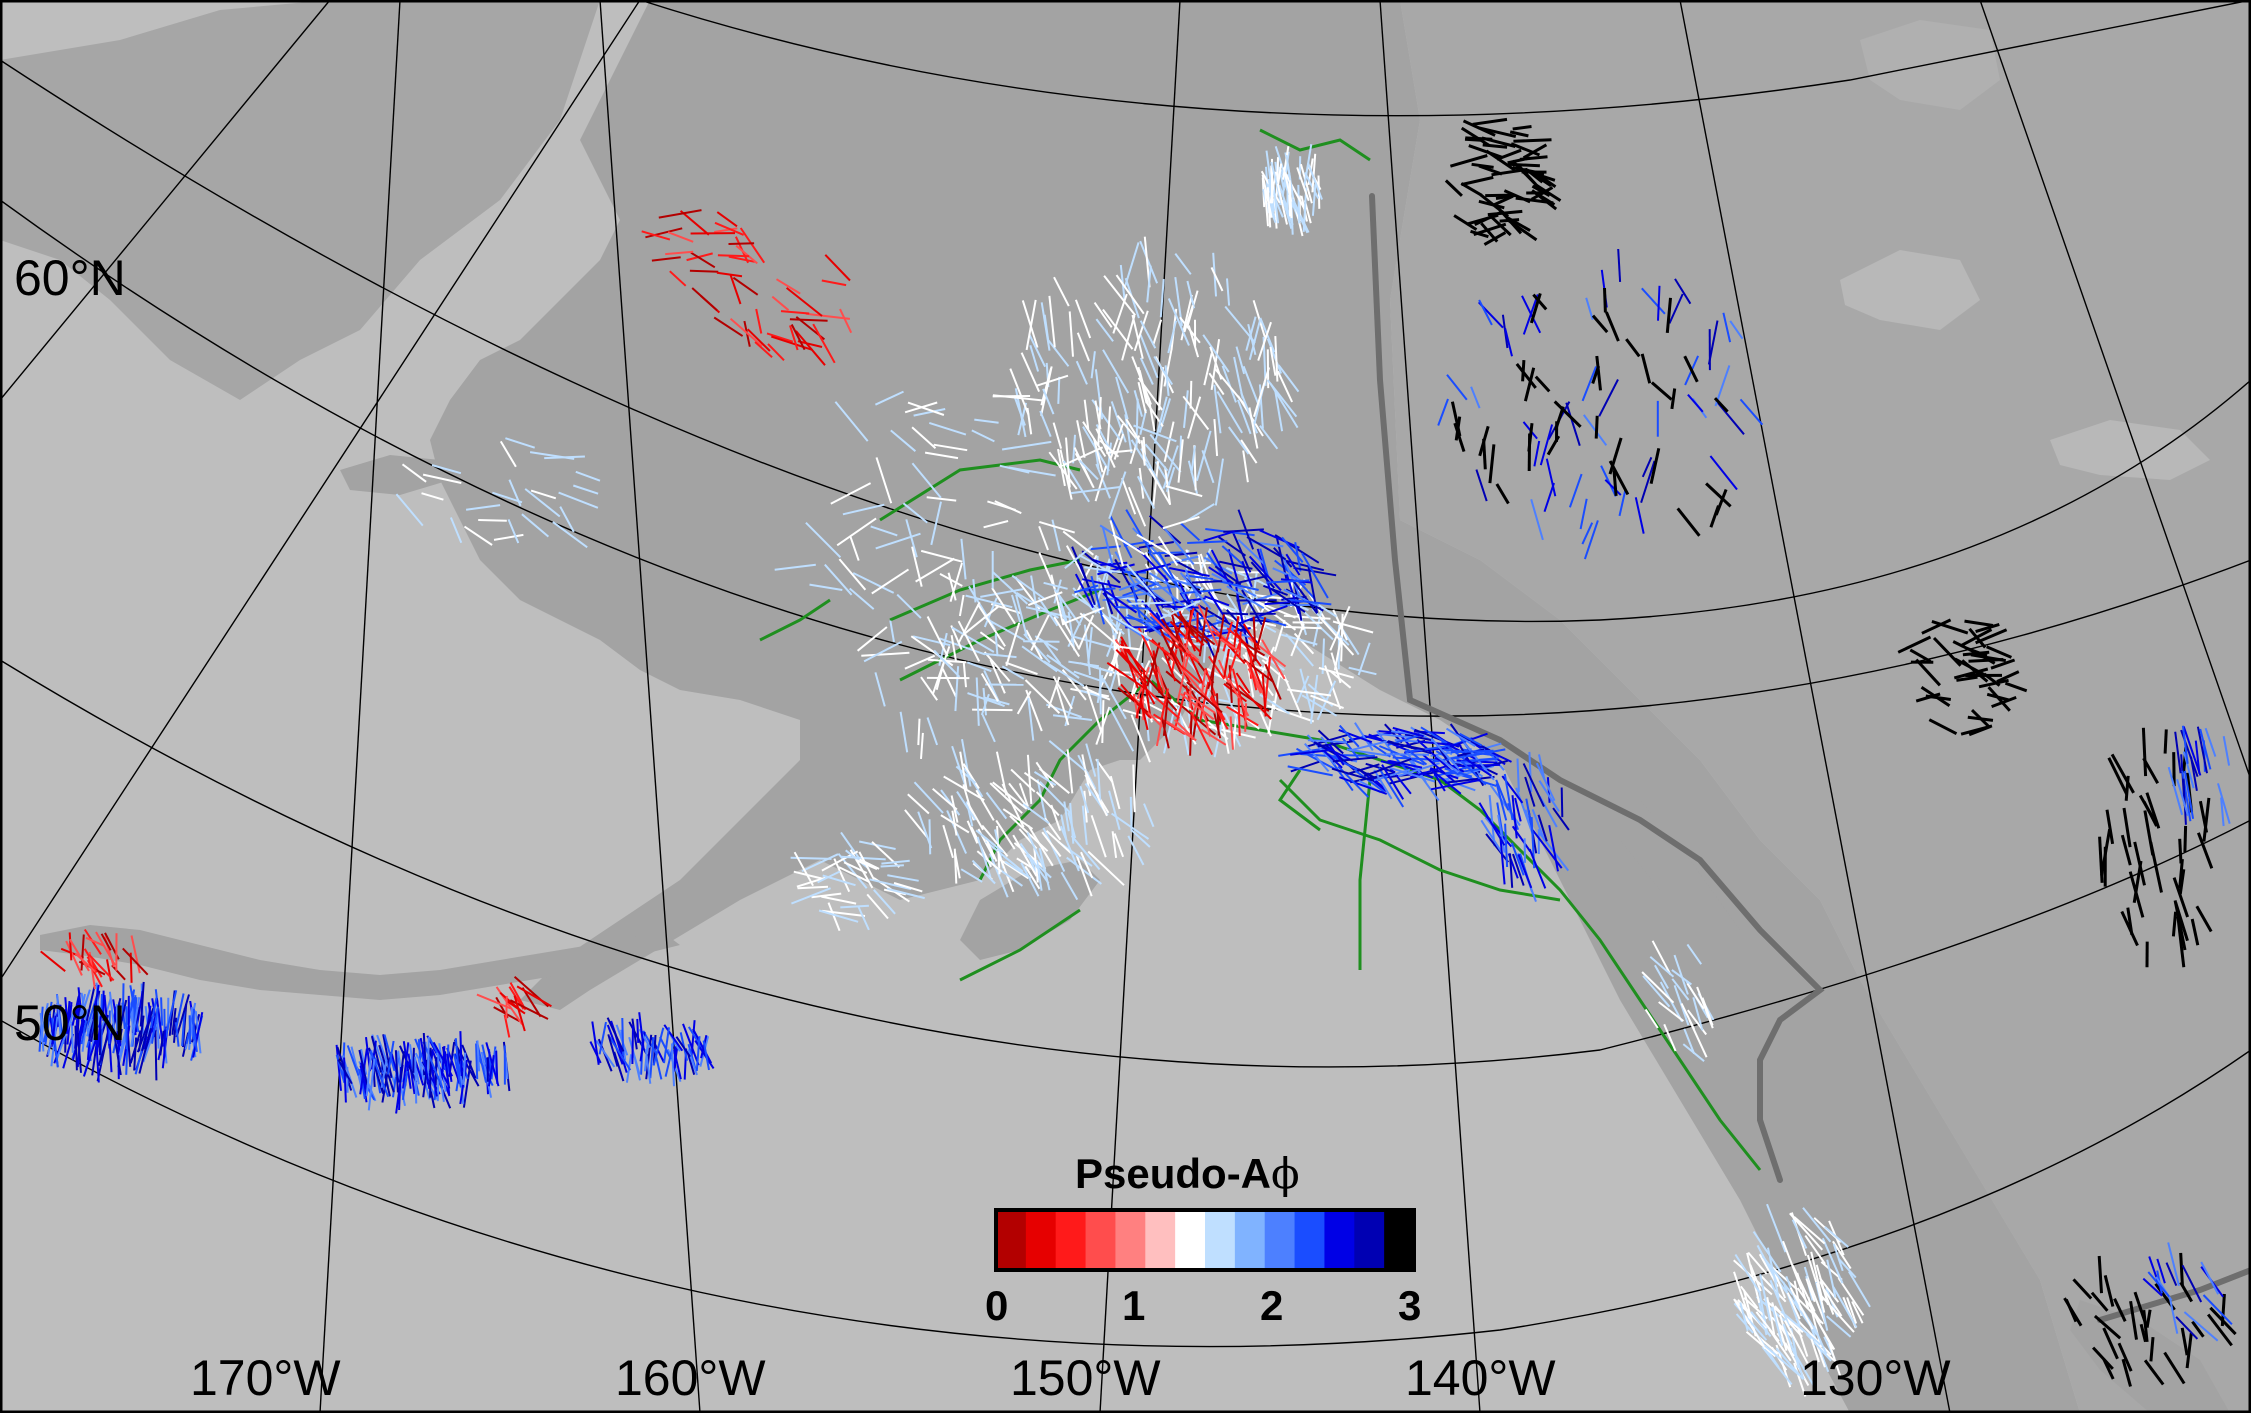  Describe the element at coordinates (1285, 1173) in the screenshot. I see `colorbar-title-symbol: ϕ` at that location.